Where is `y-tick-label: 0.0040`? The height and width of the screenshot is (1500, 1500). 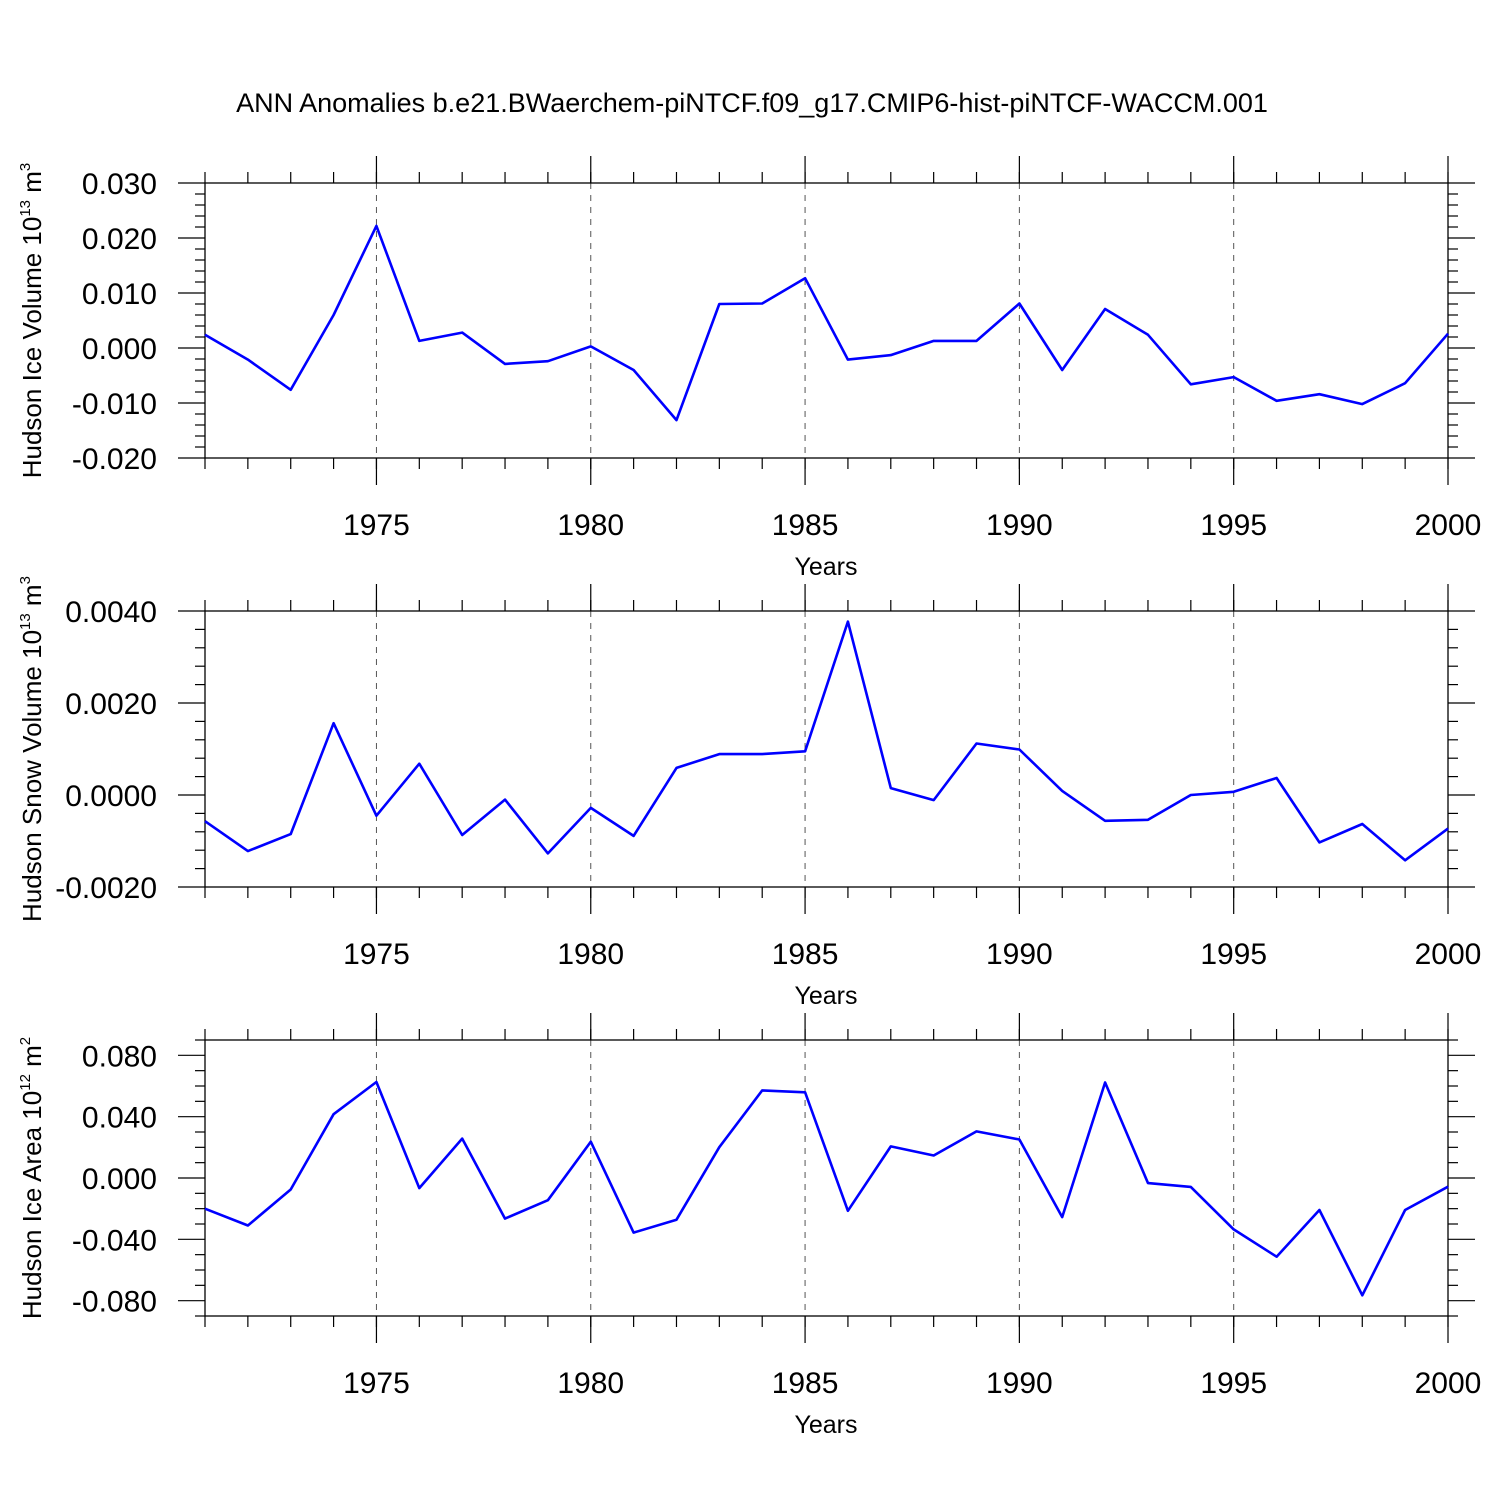 y-tick-label: 0.0040 is located at coordinates (111, 612).